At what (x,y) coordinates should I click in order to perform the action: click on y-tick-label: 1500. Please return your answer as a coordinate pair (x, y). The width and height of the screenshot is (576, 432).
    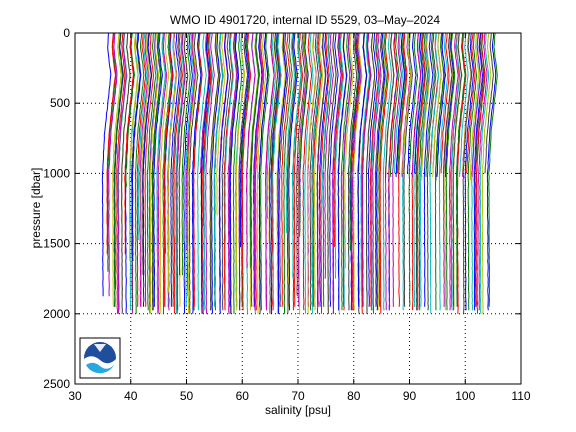
    Looking at the image, I should click on (56, 244).